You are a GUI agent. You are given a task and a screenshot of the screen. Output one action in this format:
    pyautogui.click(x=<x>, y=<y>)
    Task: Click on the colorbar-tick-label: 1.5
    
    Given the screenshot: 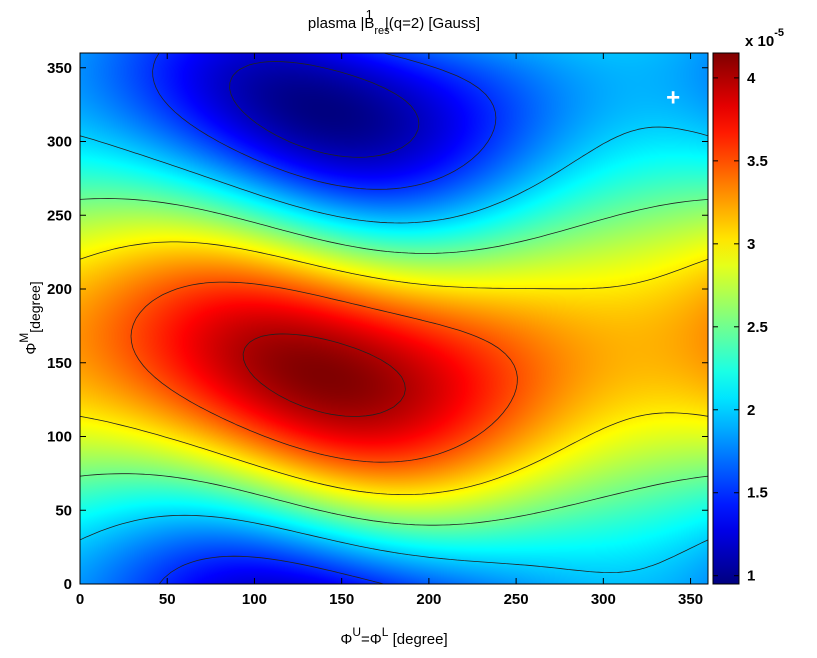 What is the action you would take?
    pyautogui.click(x=757, y=493)
    